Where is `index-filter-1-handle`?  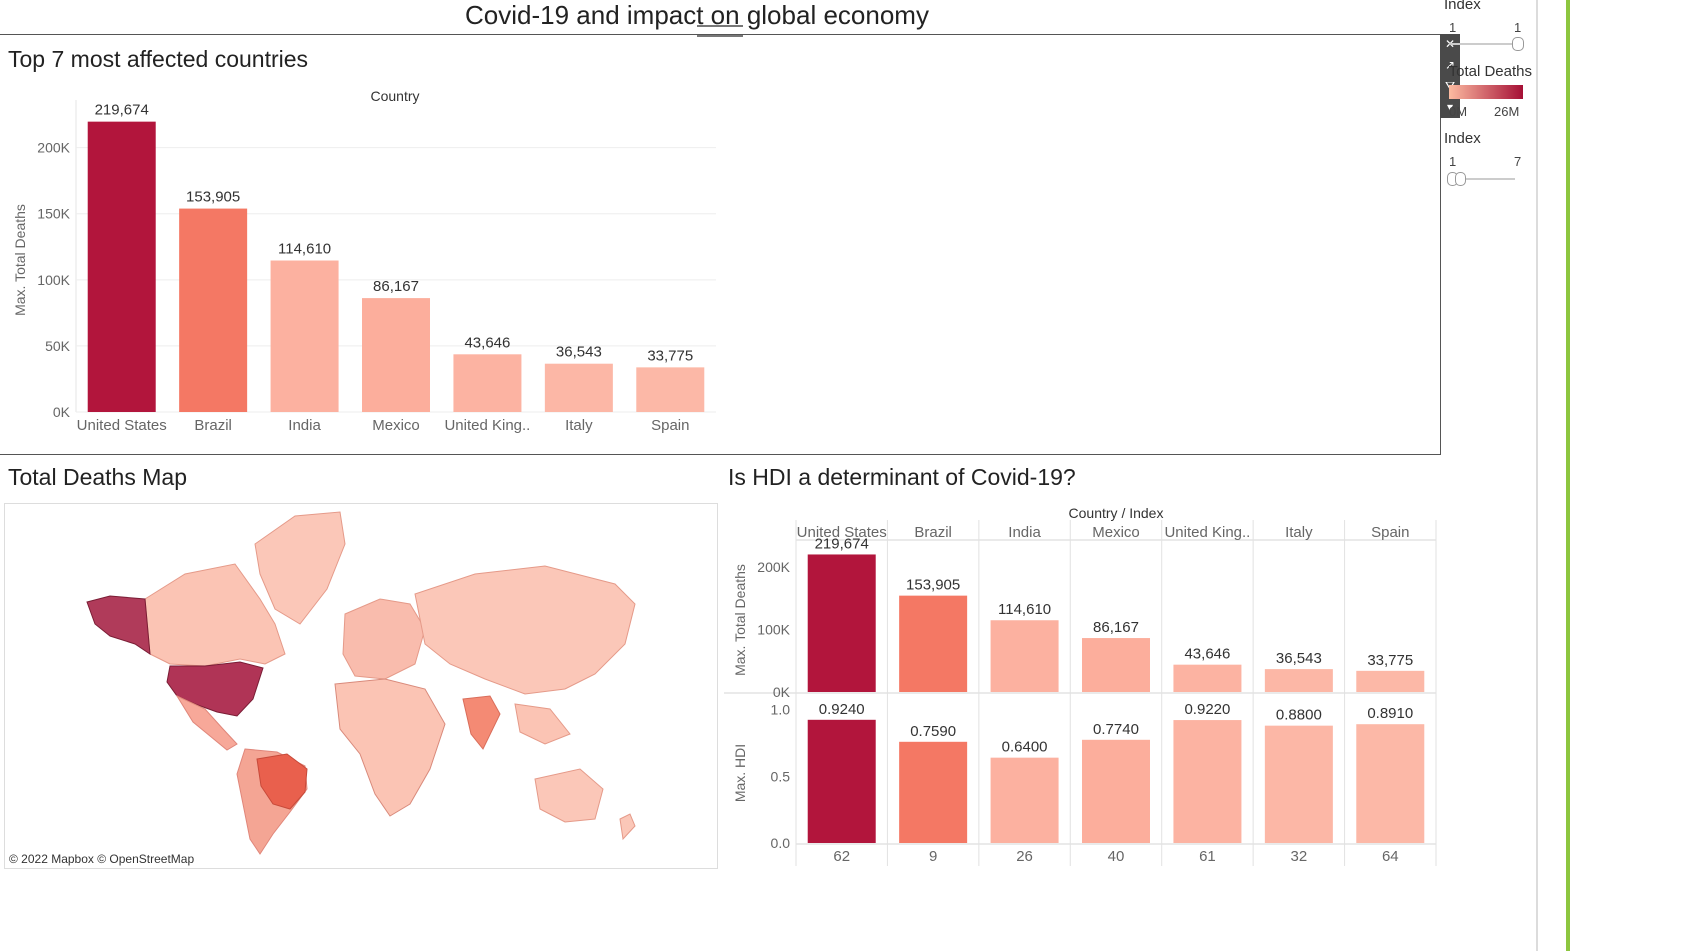 index-filter-1-handle is located at coordinates (1518, 44).